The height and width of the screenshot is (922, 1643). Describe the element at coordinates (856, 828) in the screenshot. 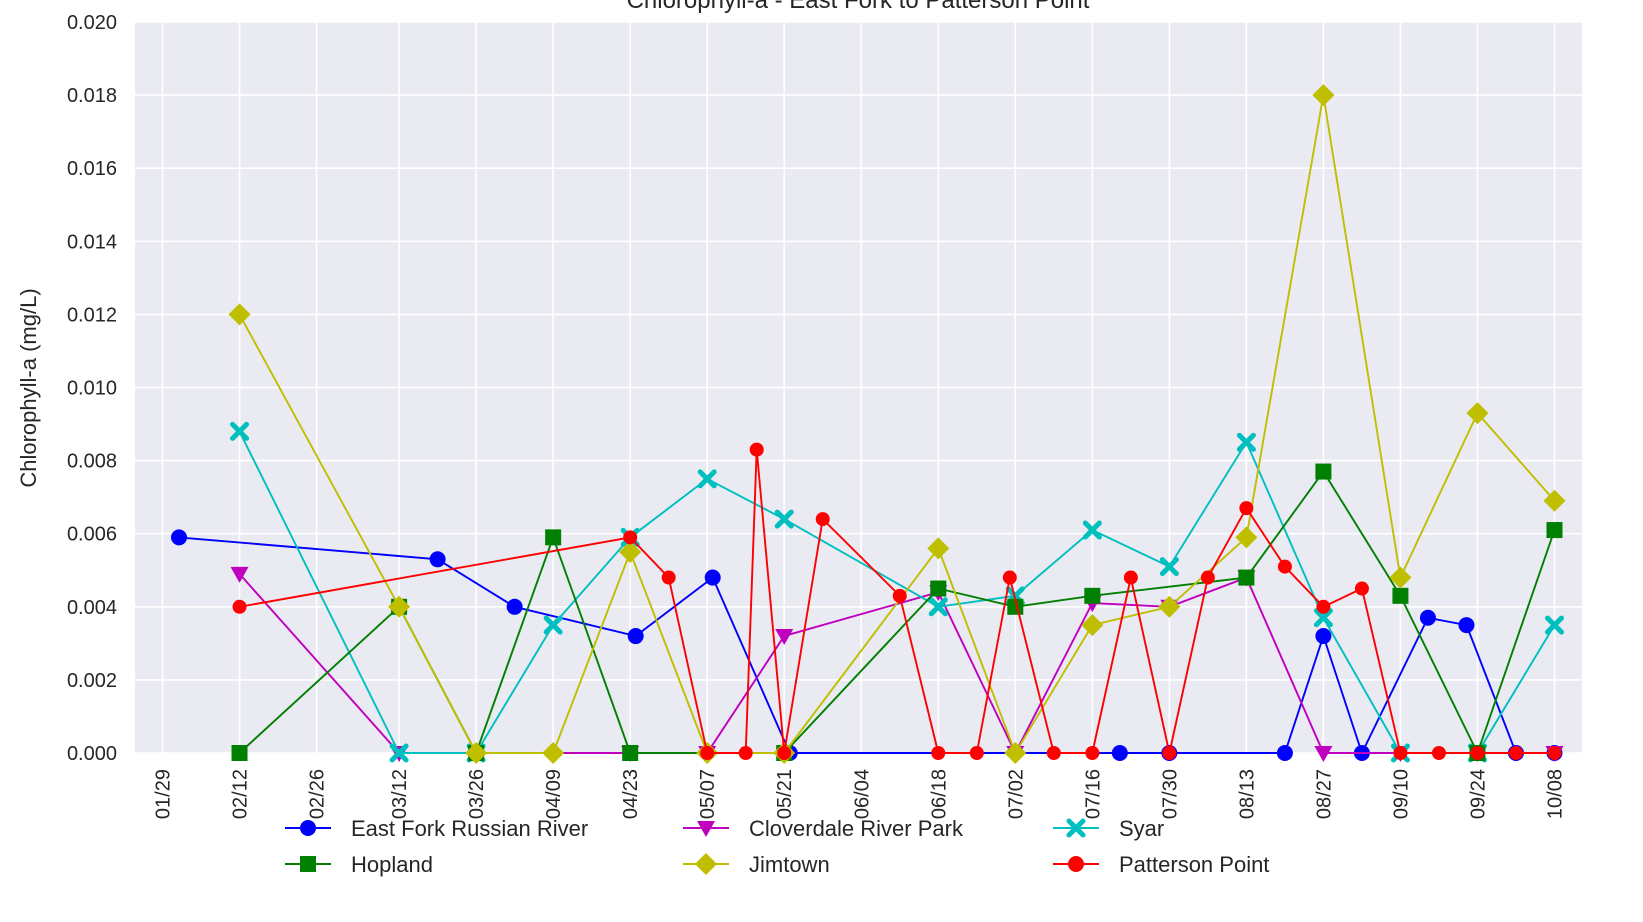

I see `legend-label: Cloverdale River Park` at that location.